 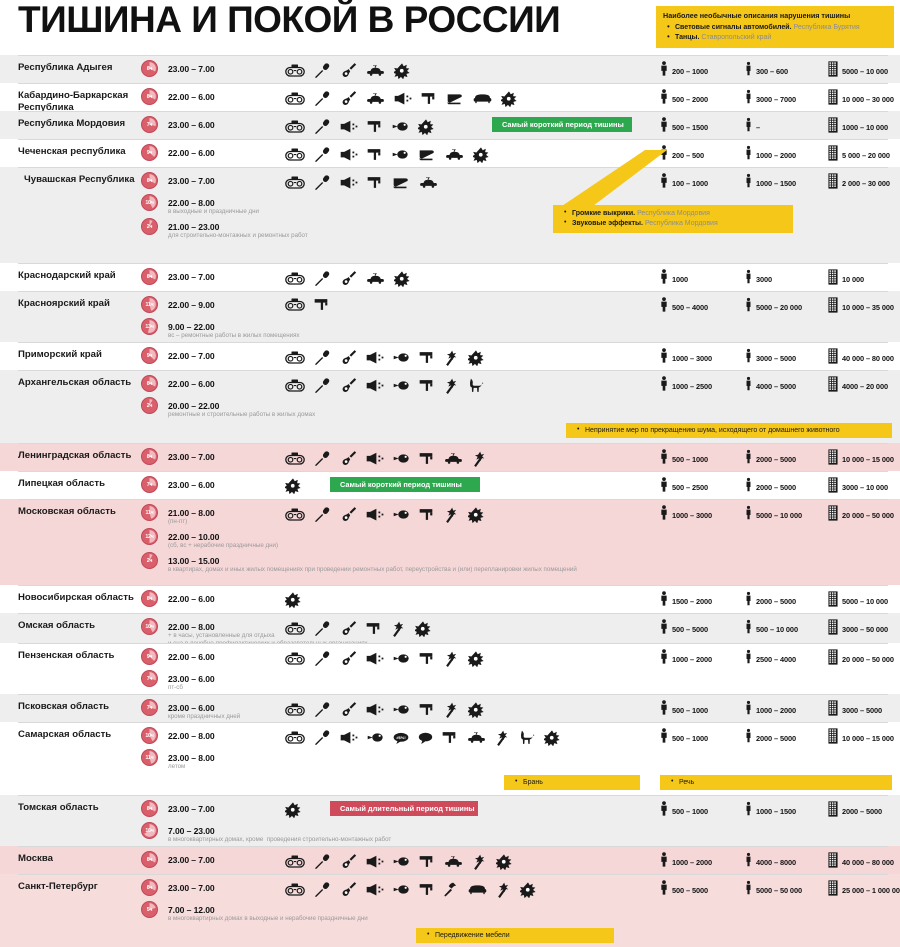 I want to click on fine-officials: 3000 – 5000, so click(x=770, y=358).